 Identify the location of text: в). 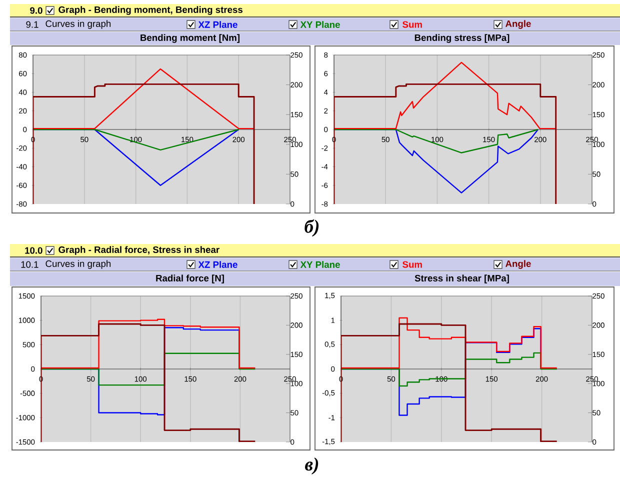
(311, 466).